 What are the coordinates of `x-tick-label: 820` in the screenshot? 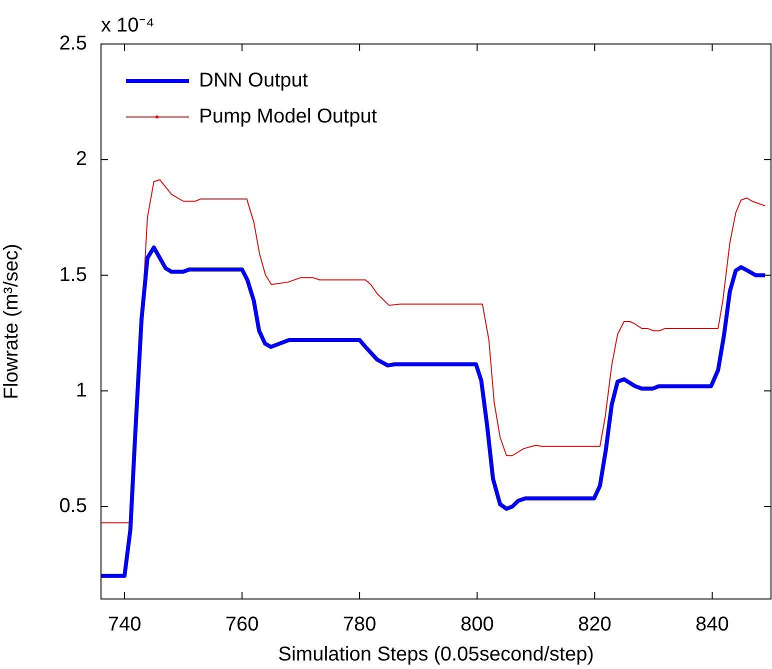 It's located at (595, 625).